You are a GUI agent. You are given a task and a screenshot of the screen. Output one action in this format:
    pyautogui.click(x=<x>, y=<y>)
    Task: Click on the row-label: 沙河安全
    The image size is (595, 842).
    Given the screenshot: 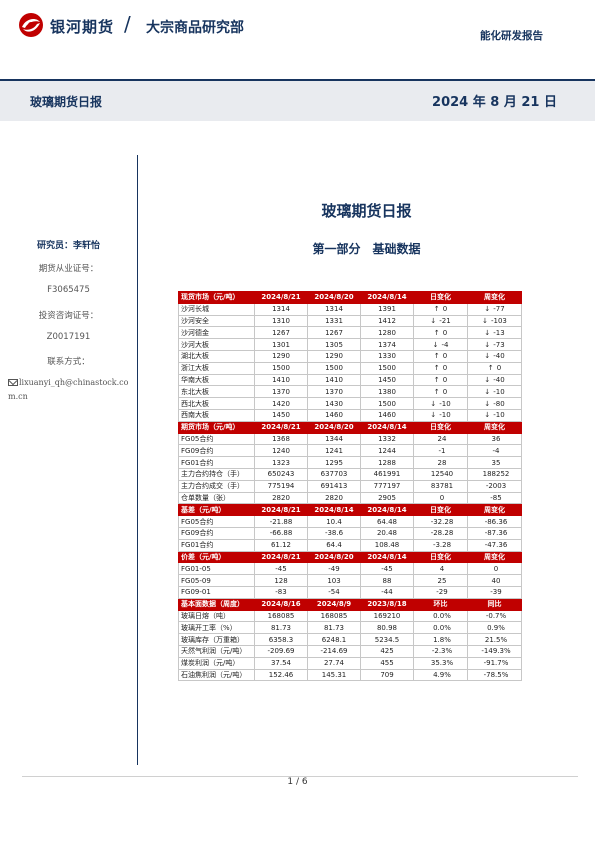 What is the action you would take?
    pyautogui.click(x=216, y=321)
    